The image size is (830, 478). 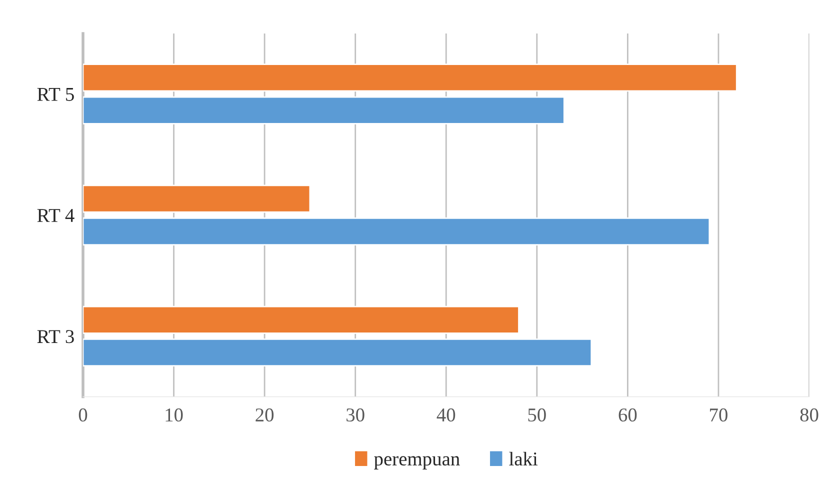 I want to click on x-tick-label: 60, so click(x=627, y=415).